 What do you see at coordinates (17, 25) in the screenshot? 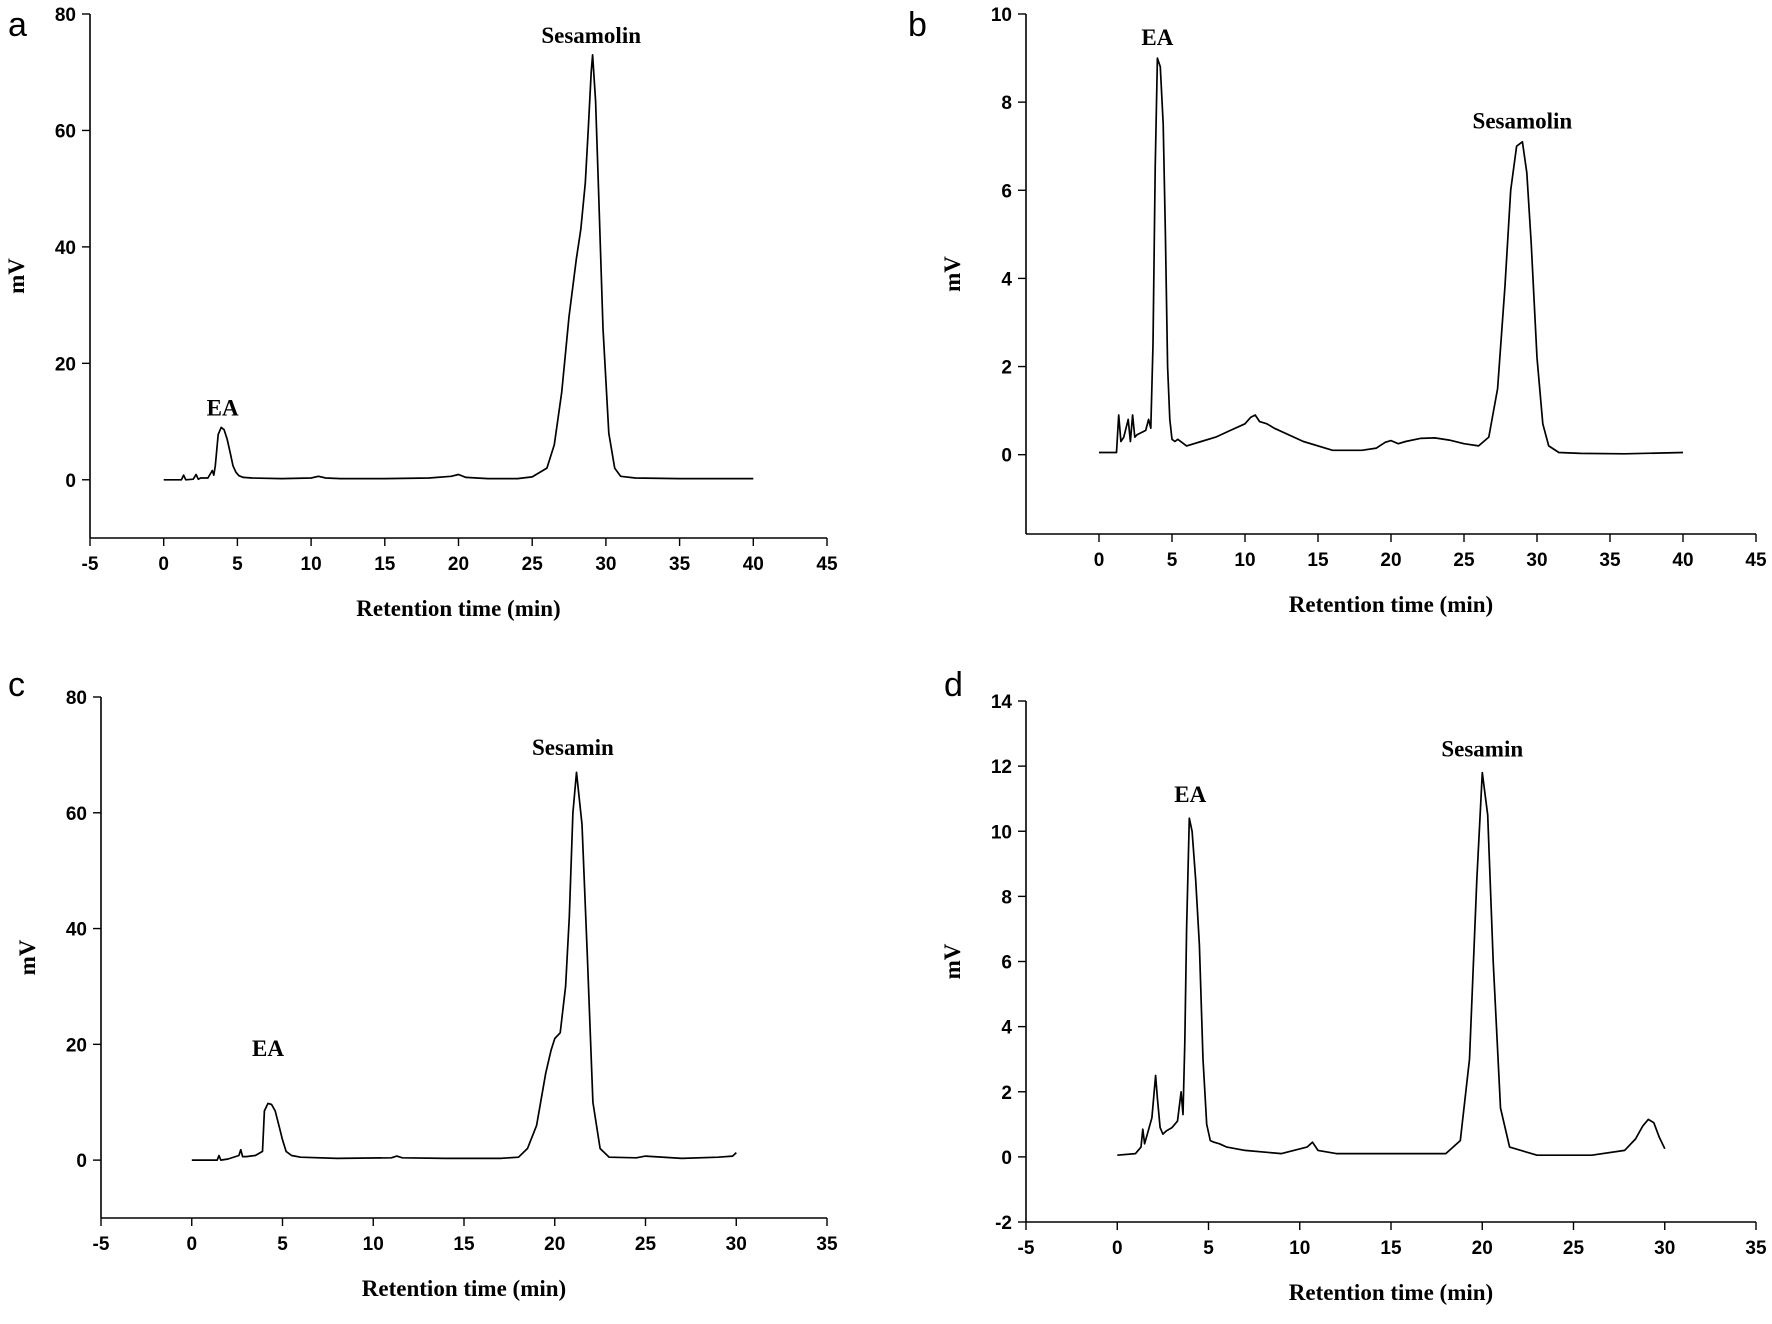
I see `panel-letter: a` at bounding box center [17, 25].